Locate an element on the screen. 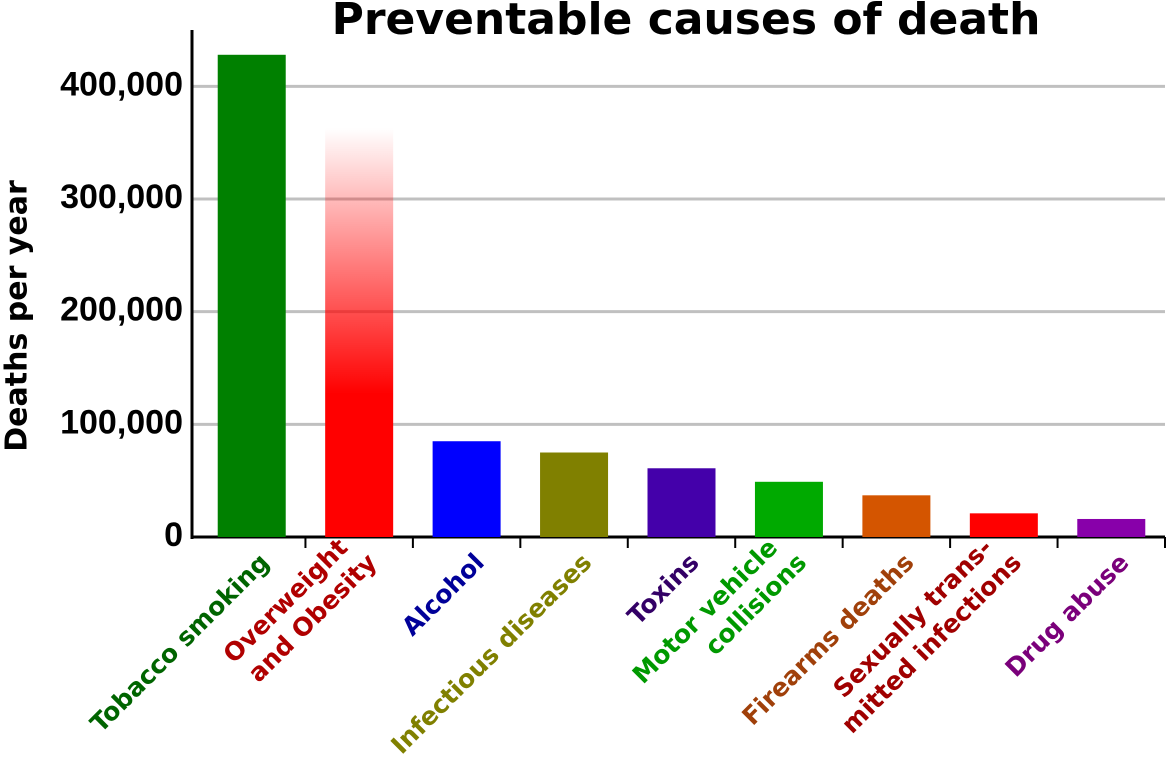 The width and height of the screenshot is (1171, 757). x-tick-label-line: Infectious diseases is located at coordinates (491, 652).